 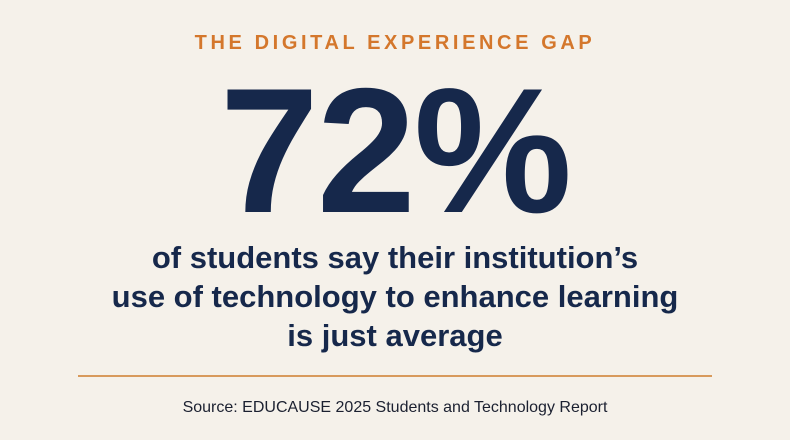 I want to click on statement-line-2: use of technology to enhance learning, so click(x=395, y=296).